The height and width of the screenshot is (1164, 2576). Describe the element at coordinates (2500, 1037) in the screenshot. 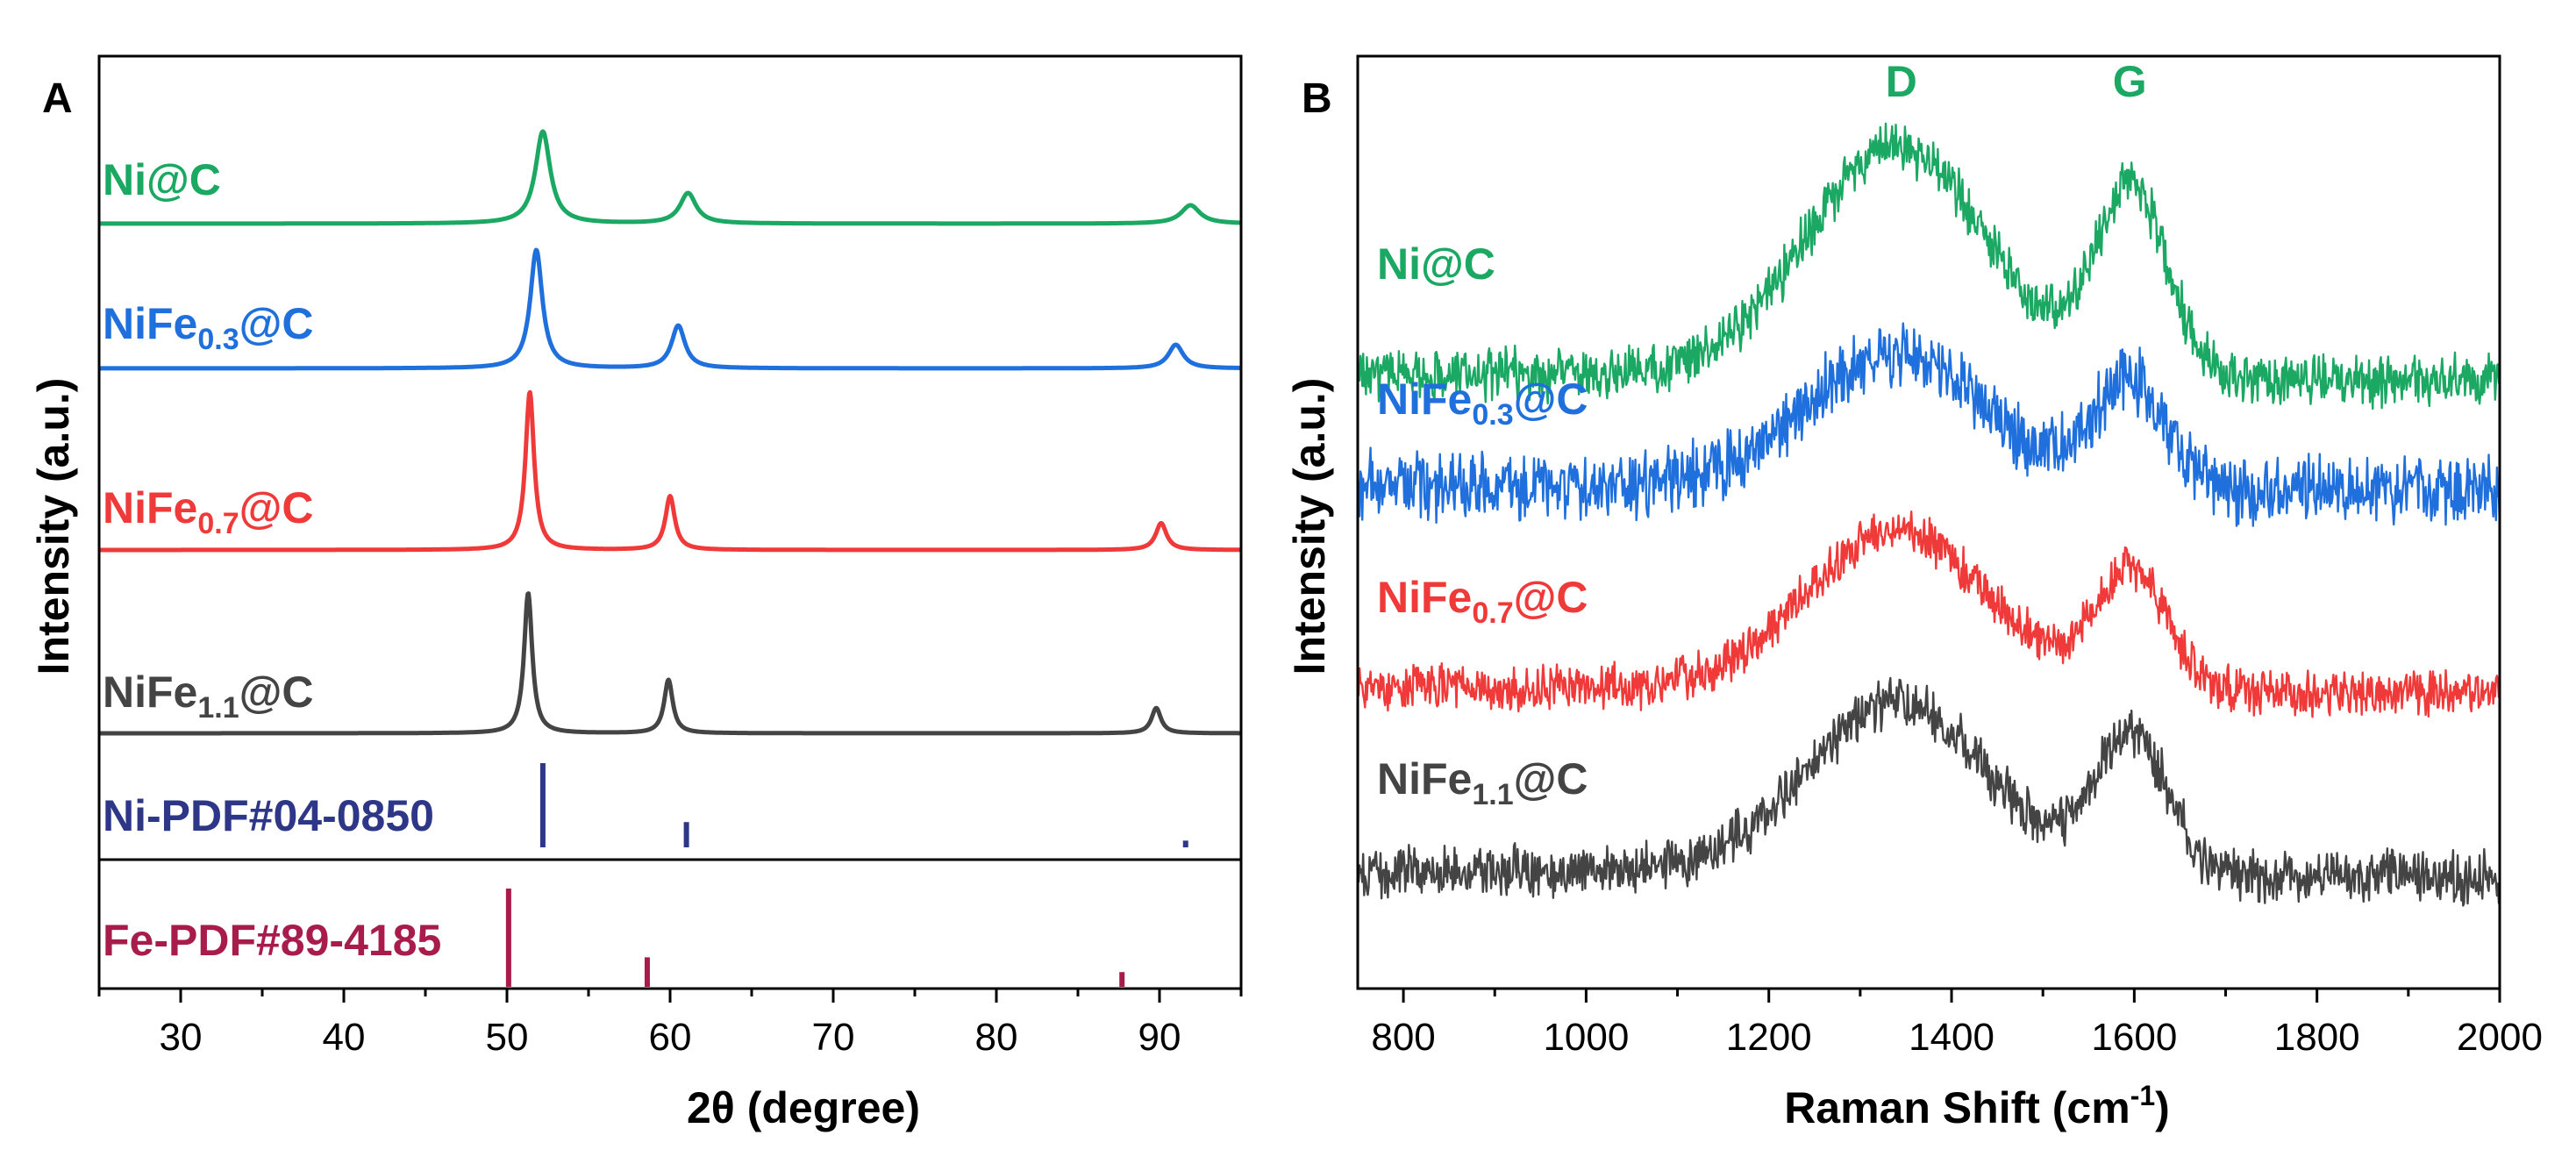

I see `x-tick-label: 2000` at that location.